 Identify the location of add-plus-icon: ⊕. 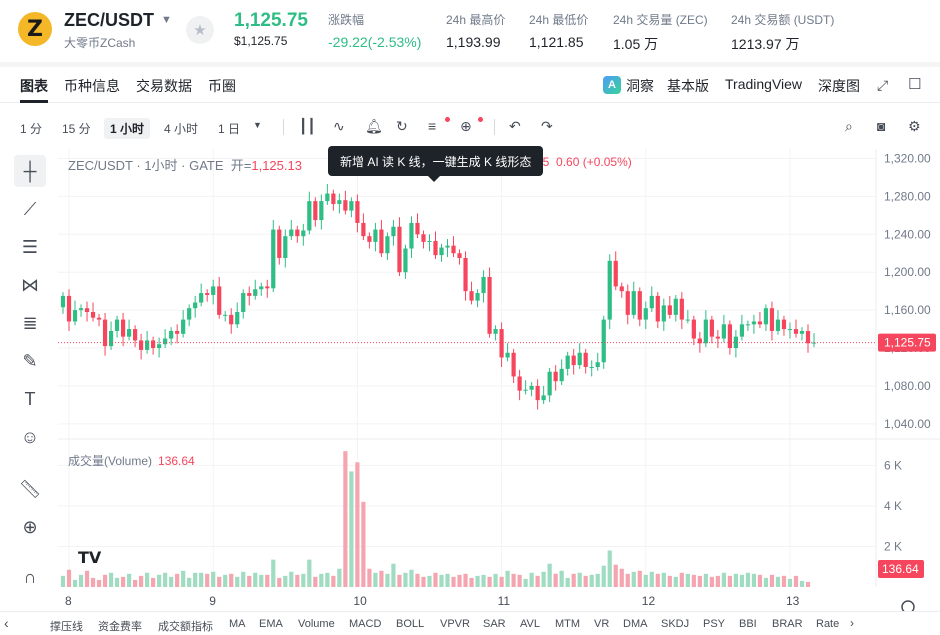
(466, 126).